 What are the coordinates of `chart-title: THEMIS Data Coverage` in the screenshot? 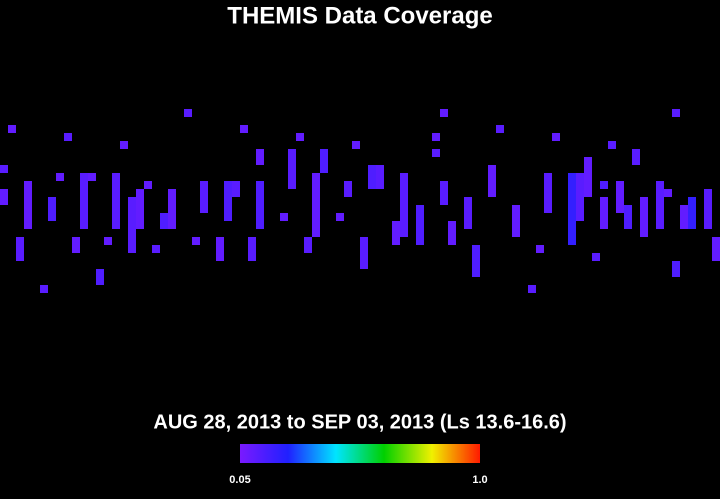 It's located at (359, 15).